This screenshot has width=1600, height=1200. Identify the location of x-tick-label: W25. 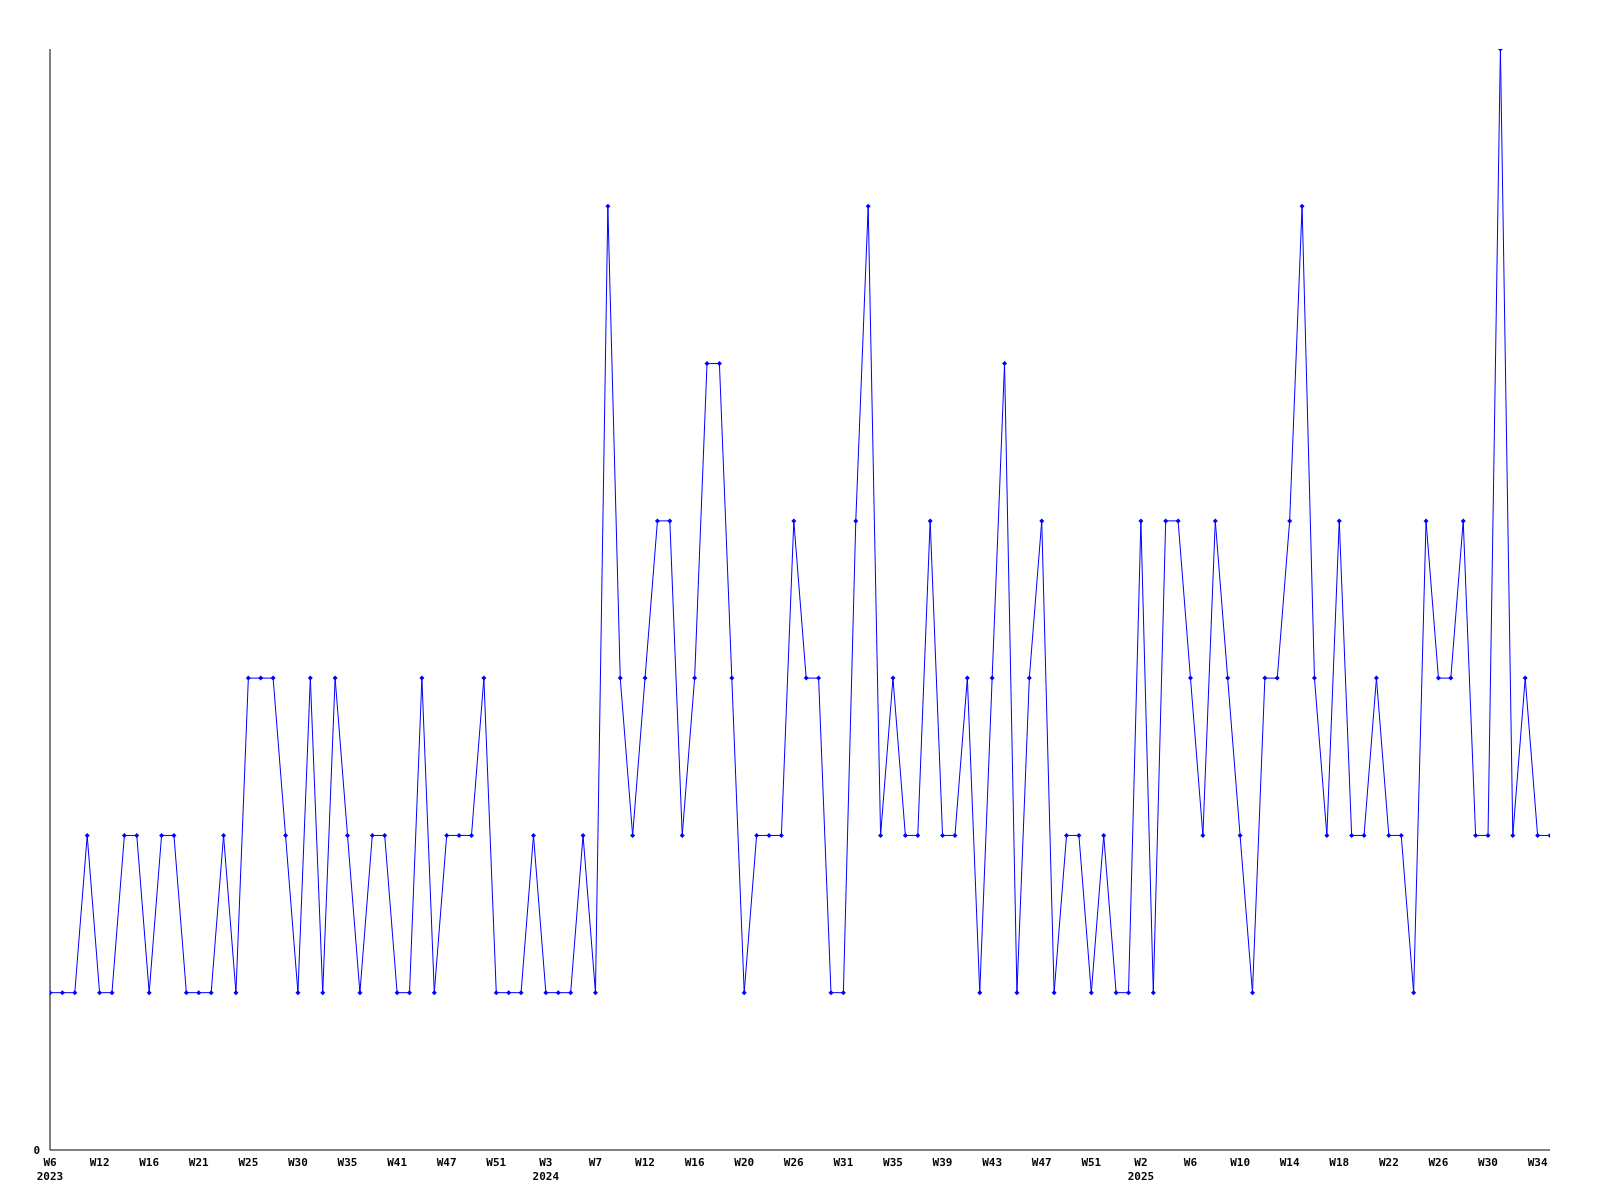
(248, 1162).